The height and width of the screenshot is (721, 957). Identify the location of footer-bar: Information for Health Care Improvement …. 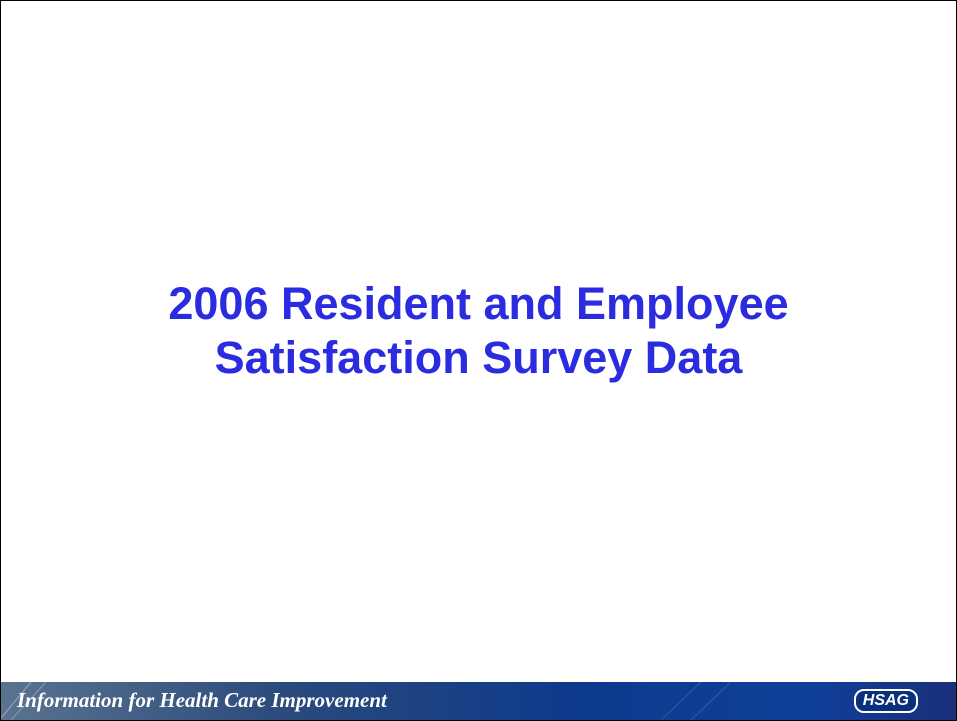
(478, 701).